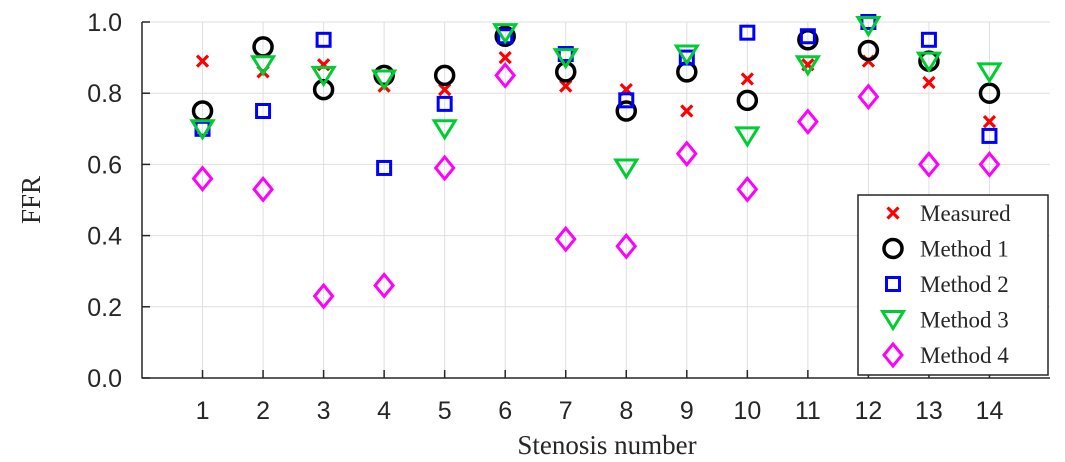 This screenshot has width=1065, height=462. Describe the element at coordinates (687, 411) in the screenshot. I see `x-tick-label: 9` at that location.